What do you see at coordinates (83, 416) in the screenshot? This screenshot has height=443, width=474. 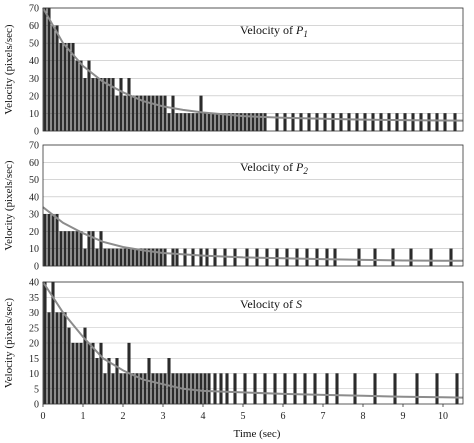 I see `x-tick-label: 1` at bounding box center [83, 416].